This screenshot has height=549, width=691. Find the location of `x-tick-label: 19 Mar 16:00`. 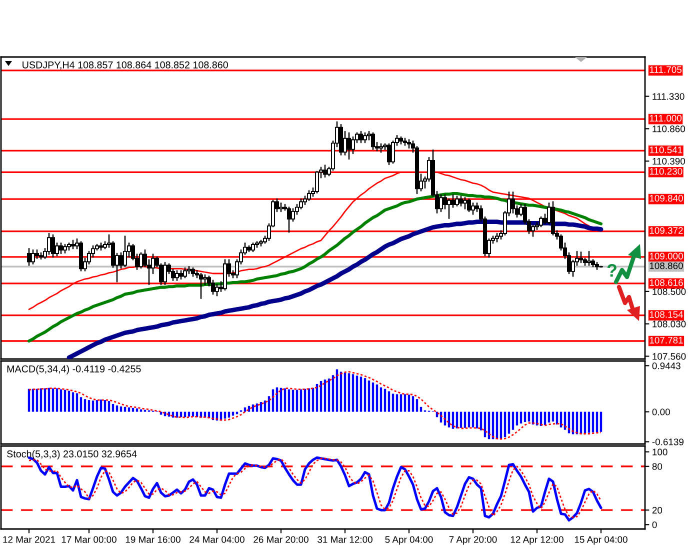

x-tick-label: 19 Mar 16:00 is located at coordinates (153, 539).